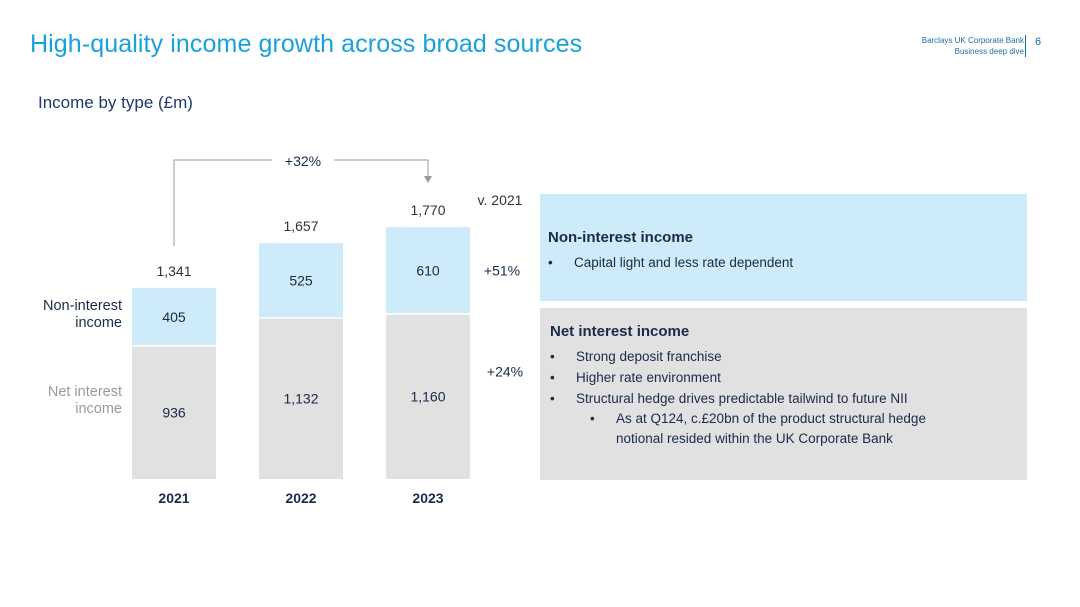  I want to click on bar-non-interest-2023, so click(428, 270).